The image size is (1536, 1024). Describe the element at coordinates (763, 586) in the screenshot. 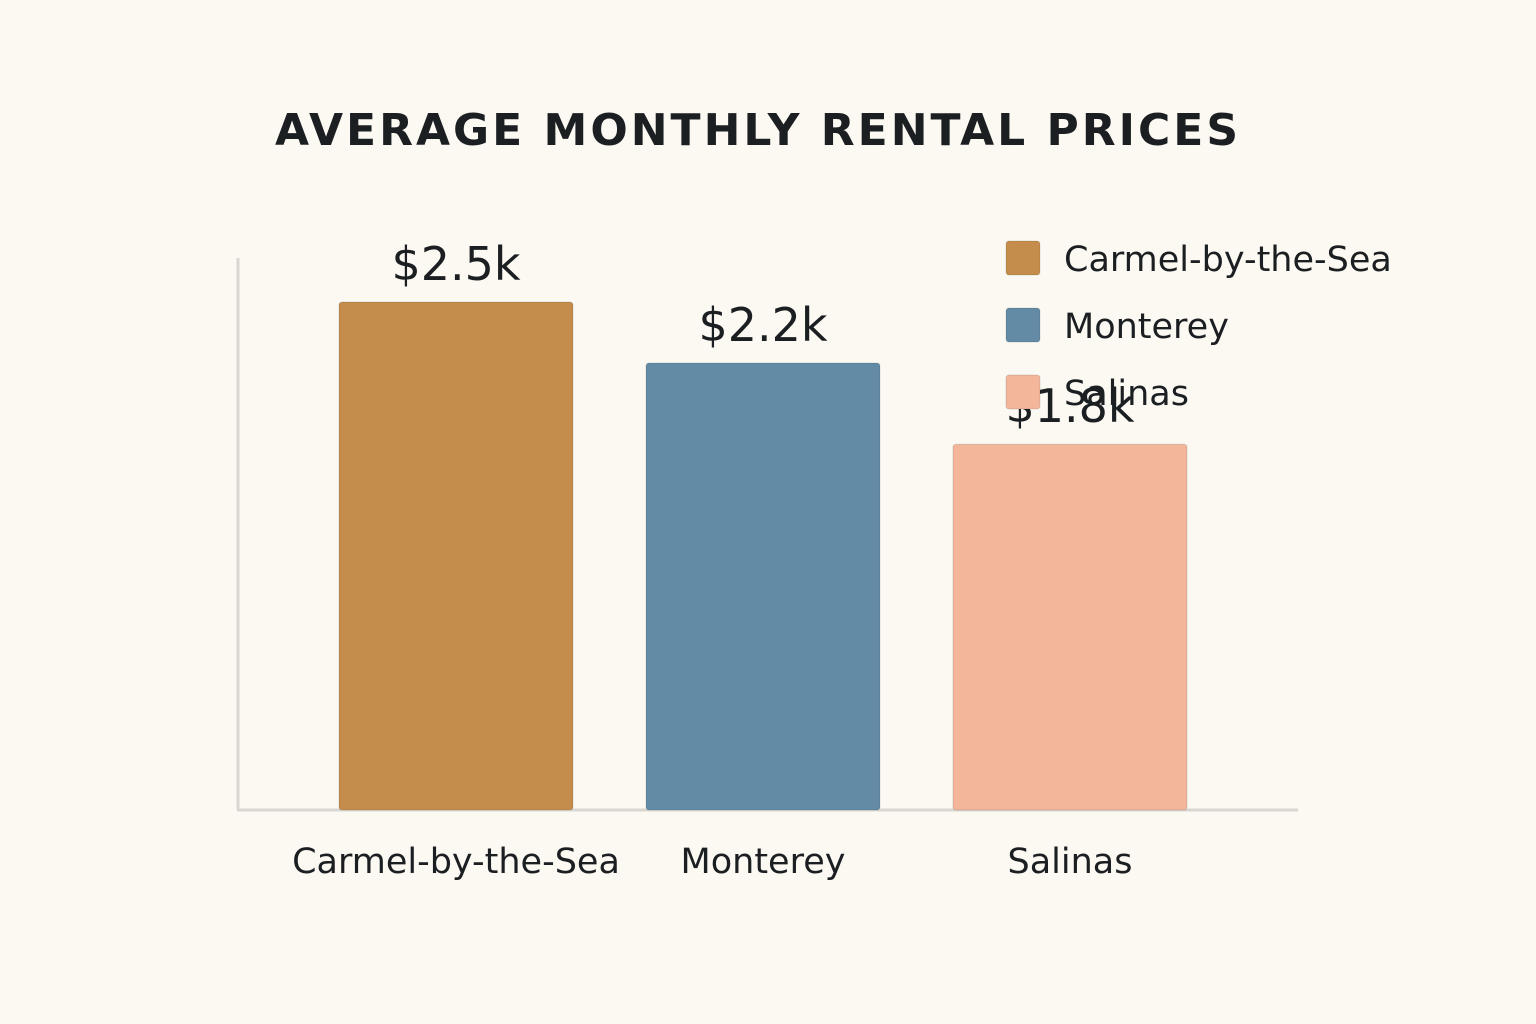

I see `bar-monterey` at that location.